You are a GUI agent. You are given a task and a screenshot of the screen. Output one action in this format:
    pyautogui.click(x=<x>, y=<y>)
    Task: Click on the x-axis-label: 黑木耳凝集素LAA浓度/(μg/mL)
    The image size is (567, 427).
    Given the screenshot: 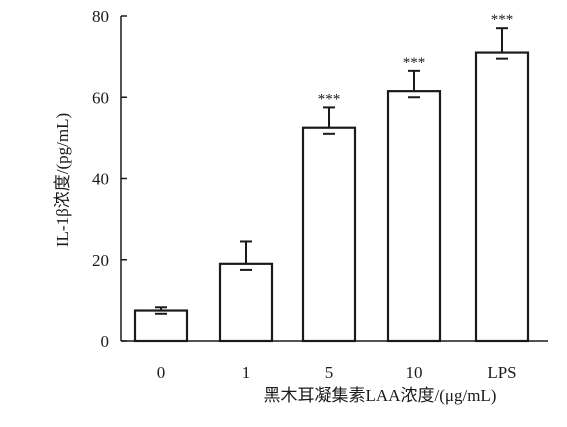 What is the action you would take?
    pyautogui.click(x=380, y=395)
    